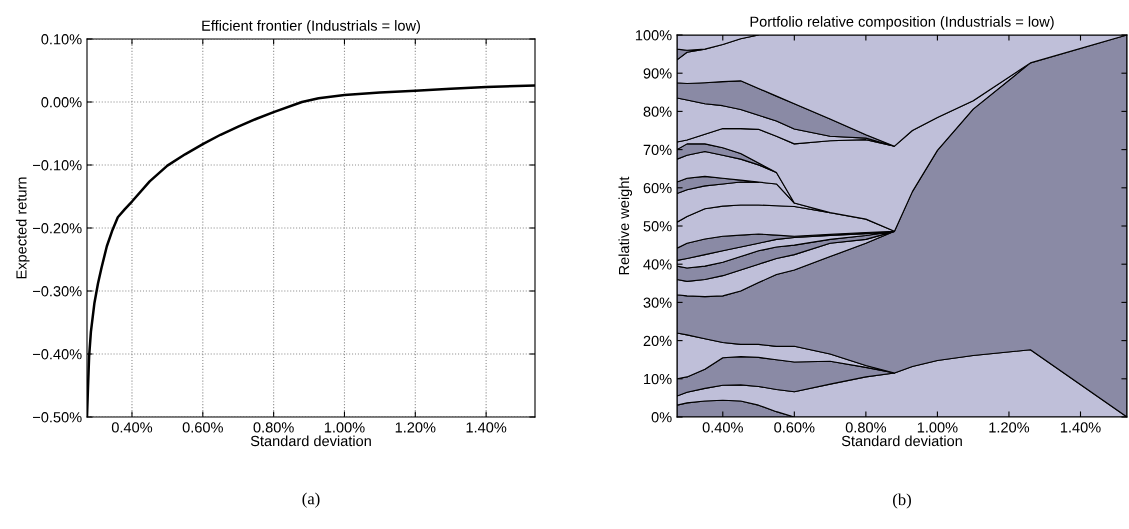 The width and height of the screenshot is (1129, 529). Describe the element at coordinates (657, 341) in the screenshot. I see `y-tick-label: 20%` at that location.